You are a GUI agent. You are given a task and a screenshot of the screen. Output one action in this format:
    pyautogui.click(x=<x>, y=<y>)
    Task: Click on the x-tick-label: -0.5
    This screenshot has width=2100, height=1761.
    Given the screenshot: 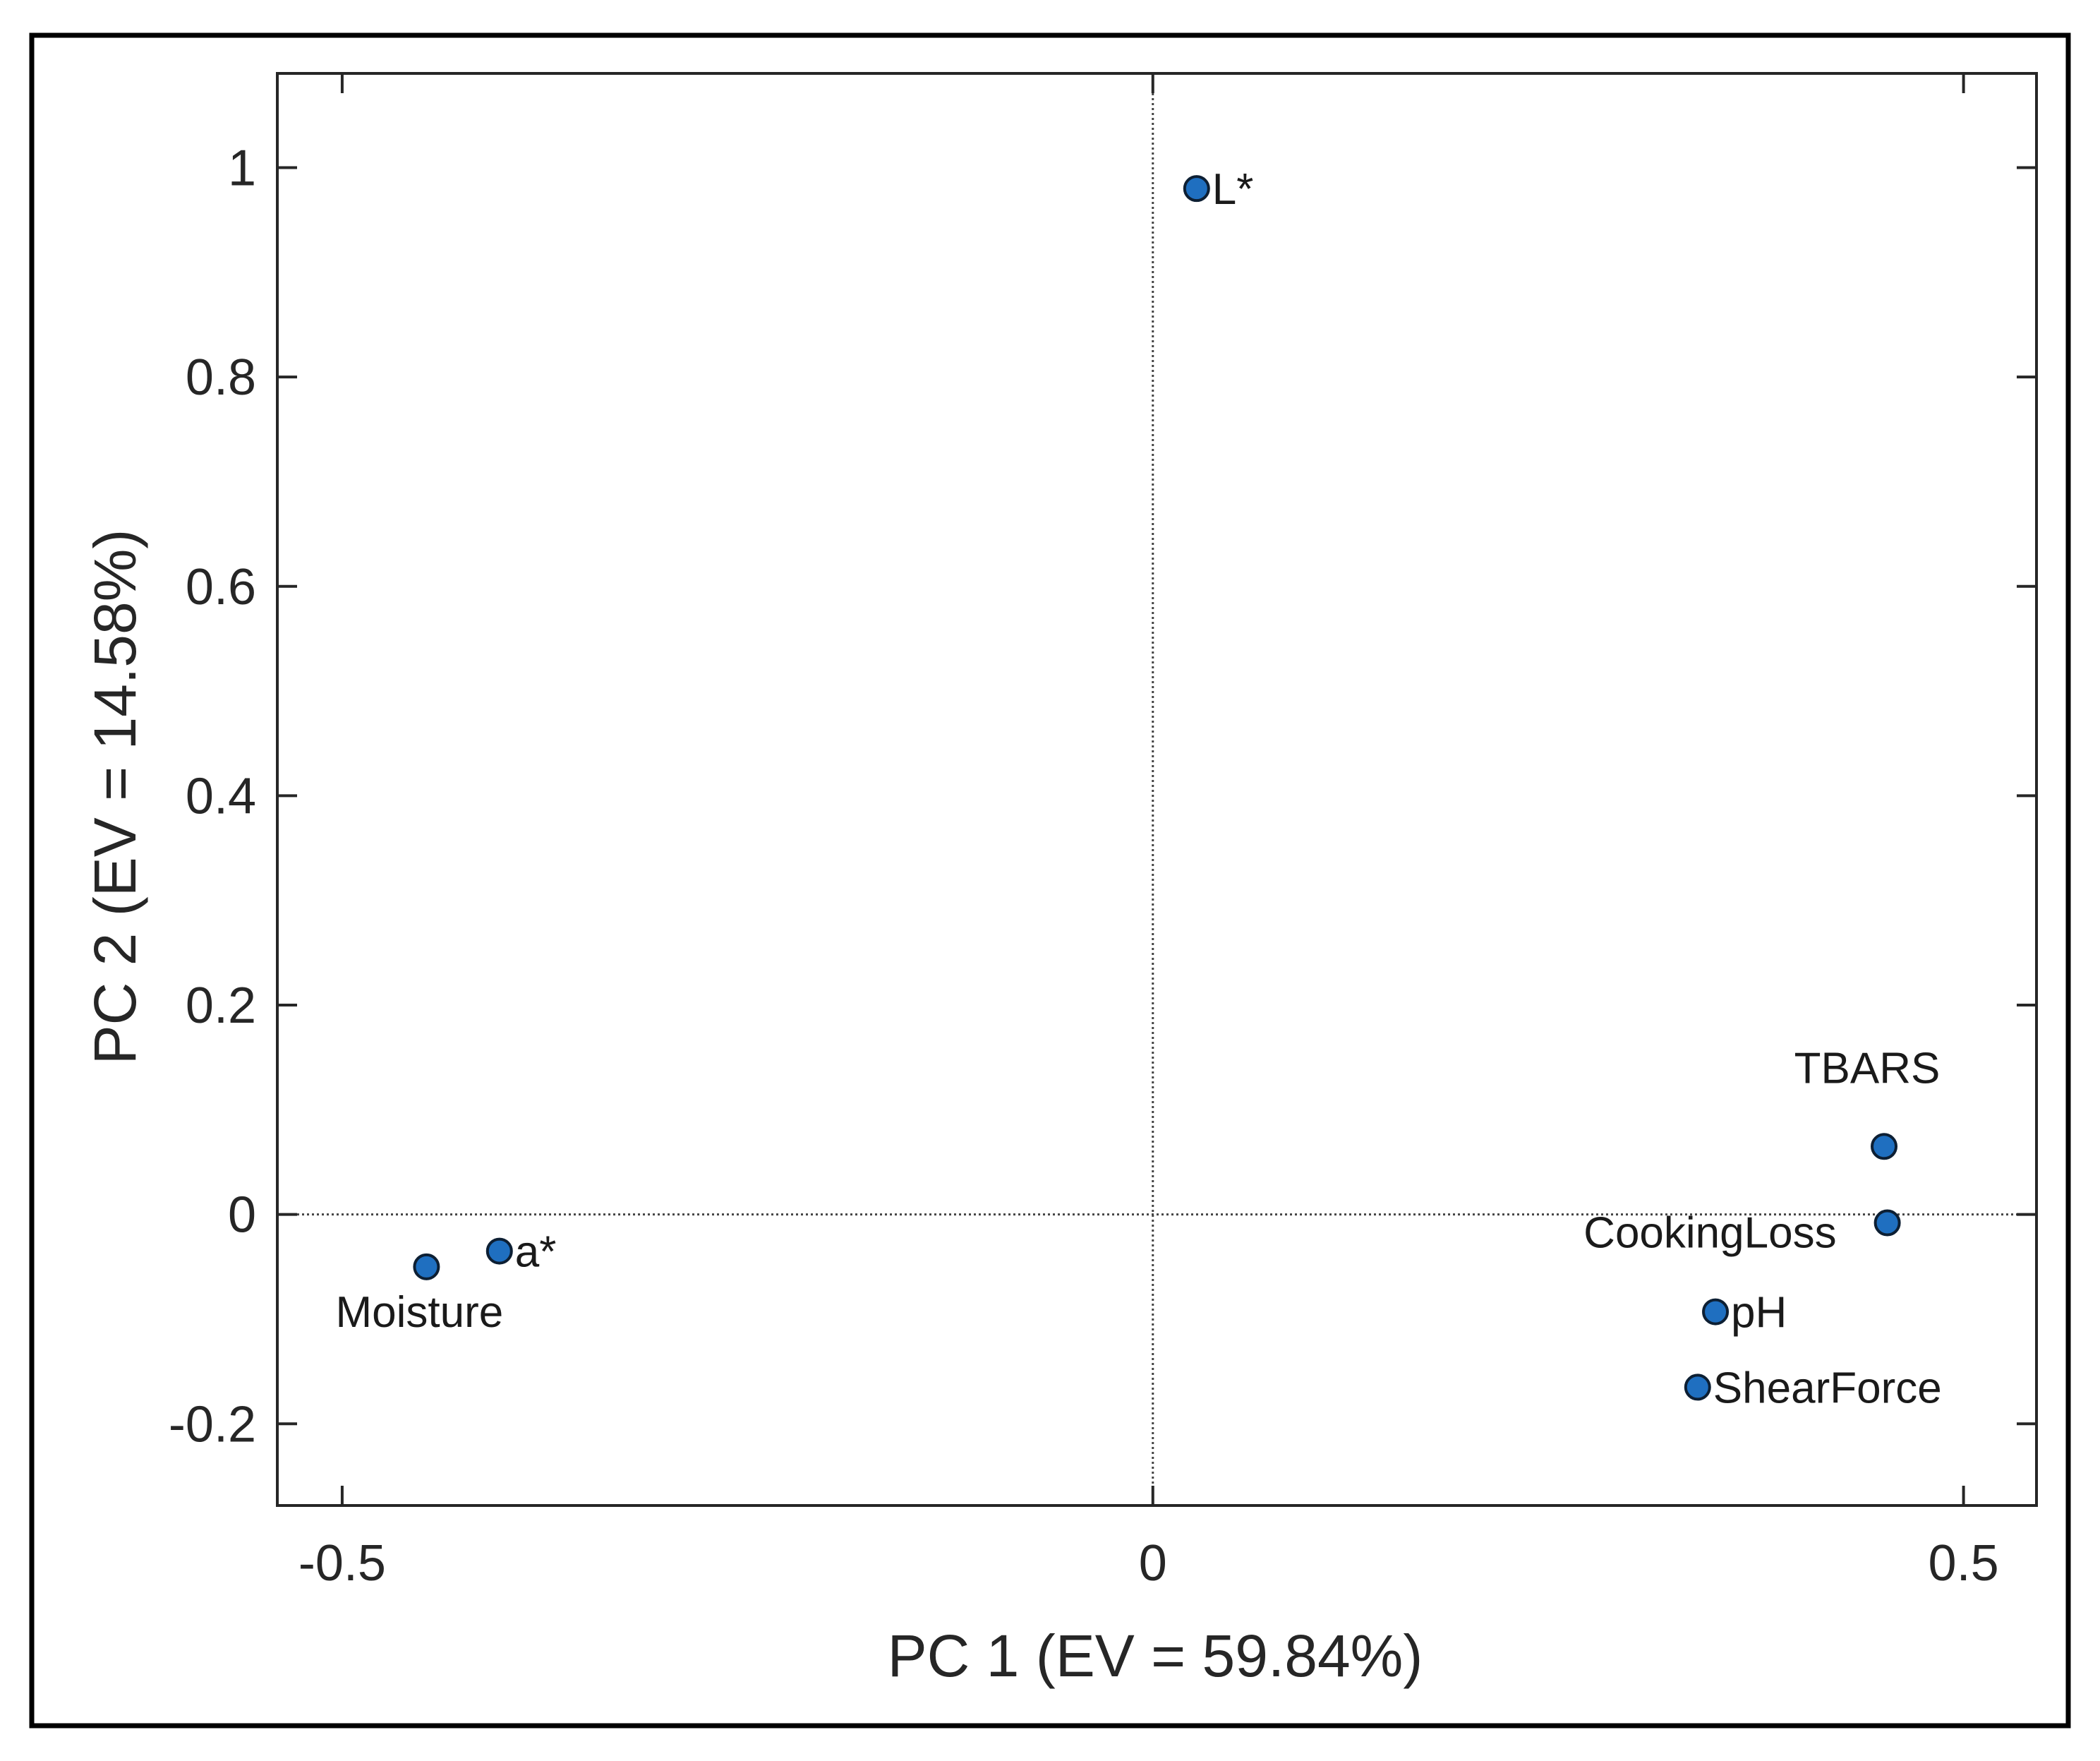 What is the action you would take?
    pyautogui.click(x=342, y=1564)
    